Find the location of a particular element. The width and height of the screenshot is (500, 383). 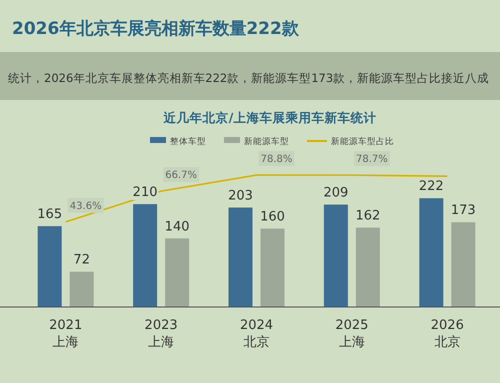

x-tick-label: 2025 上海 is located at coordinates (351, 334).